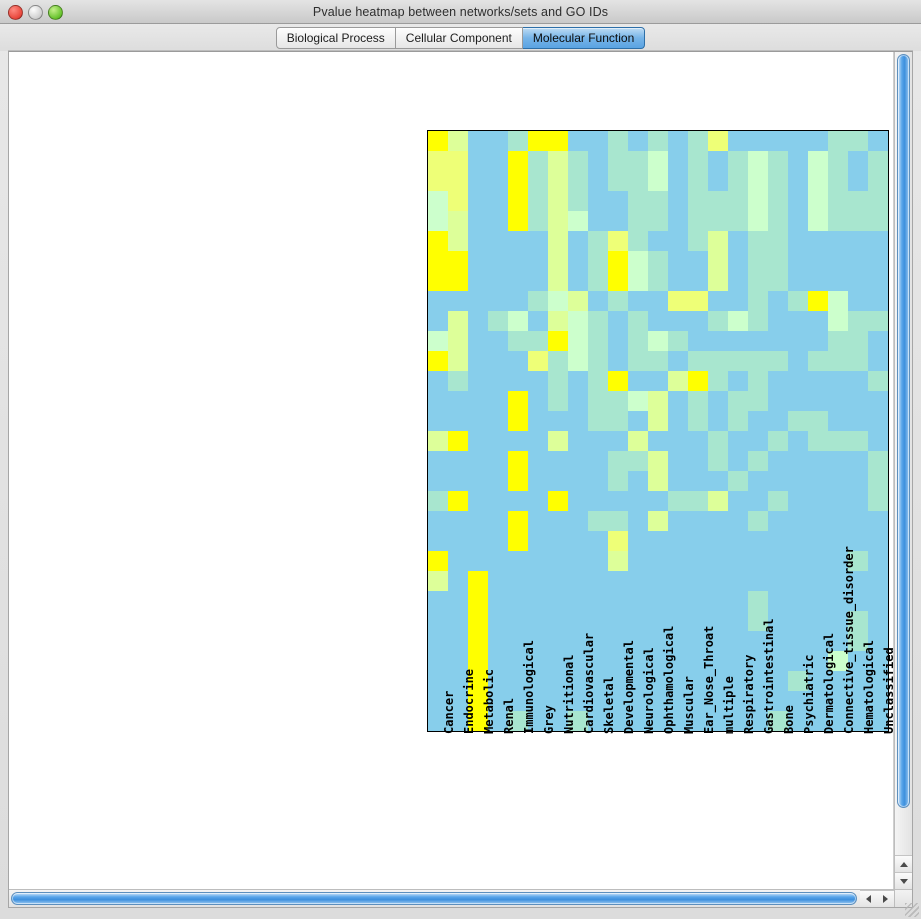  What do you see at coordinates (35, 12) in the screenshot?
I see `minimize-button` at bounding box center [35, 12].